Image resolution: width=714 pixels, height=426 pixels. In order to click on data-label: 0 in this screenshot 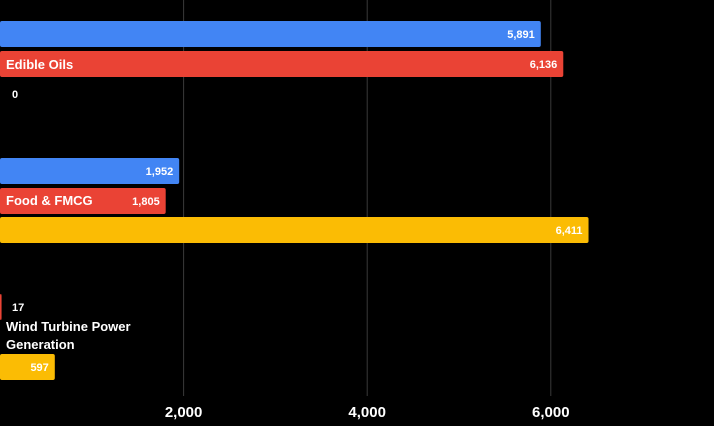, I will do `click(15, 95)`.